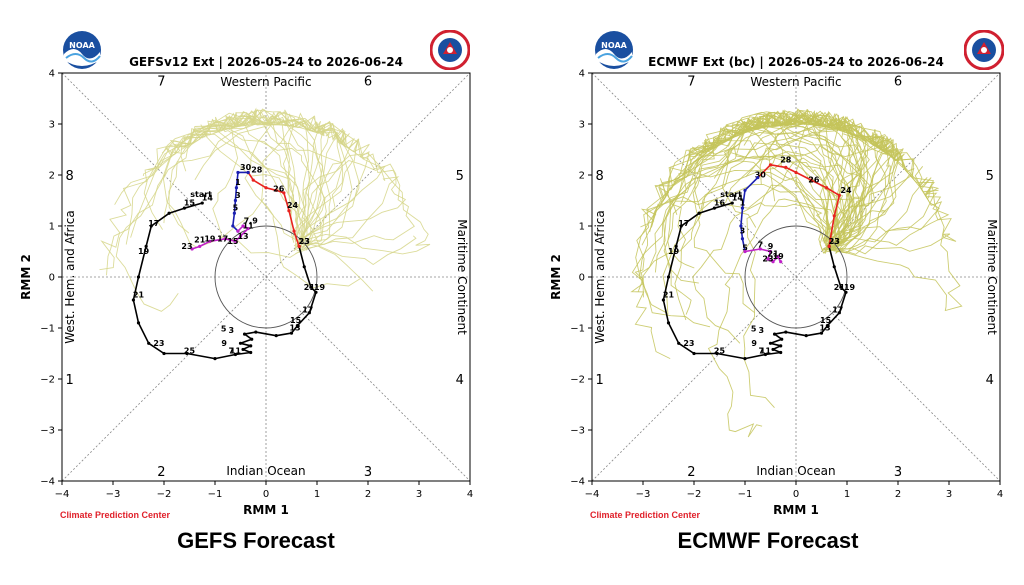  What do you see at coordinates (600, 276) in the screenshot?
I see `region-label-left: West. Hem. and Africa` at bounding box center [600, 276].